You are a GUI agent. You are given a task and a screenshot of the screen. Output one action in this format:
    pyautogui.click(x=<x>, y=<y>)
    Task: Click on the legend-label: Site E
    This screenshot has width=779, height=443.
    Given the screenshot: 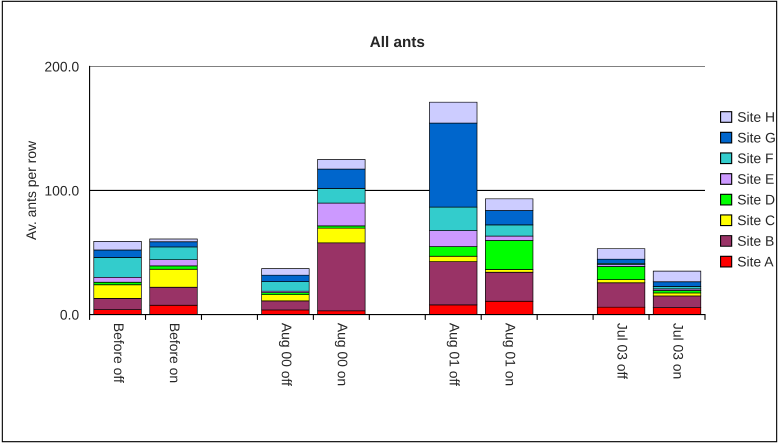 What is the action you would take?
    pyautogui.click(x=756, y=179)
    